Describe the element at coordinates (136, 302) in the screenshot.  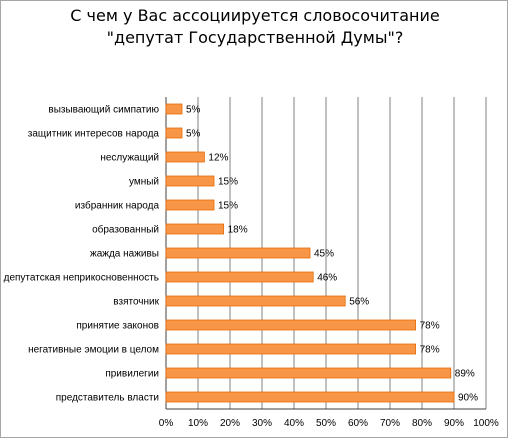
I see `category-label-8: взяточник` at that location.